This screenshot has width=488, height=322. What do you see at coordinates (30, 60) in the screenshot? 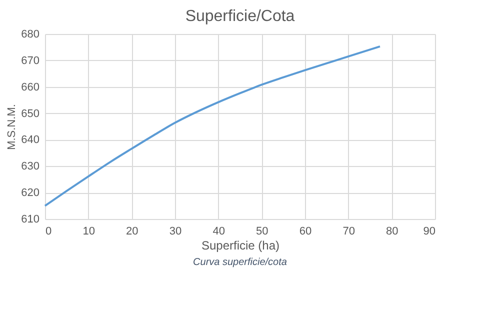
I see `y-tick-label: 670` at bounding box center [30, 60].